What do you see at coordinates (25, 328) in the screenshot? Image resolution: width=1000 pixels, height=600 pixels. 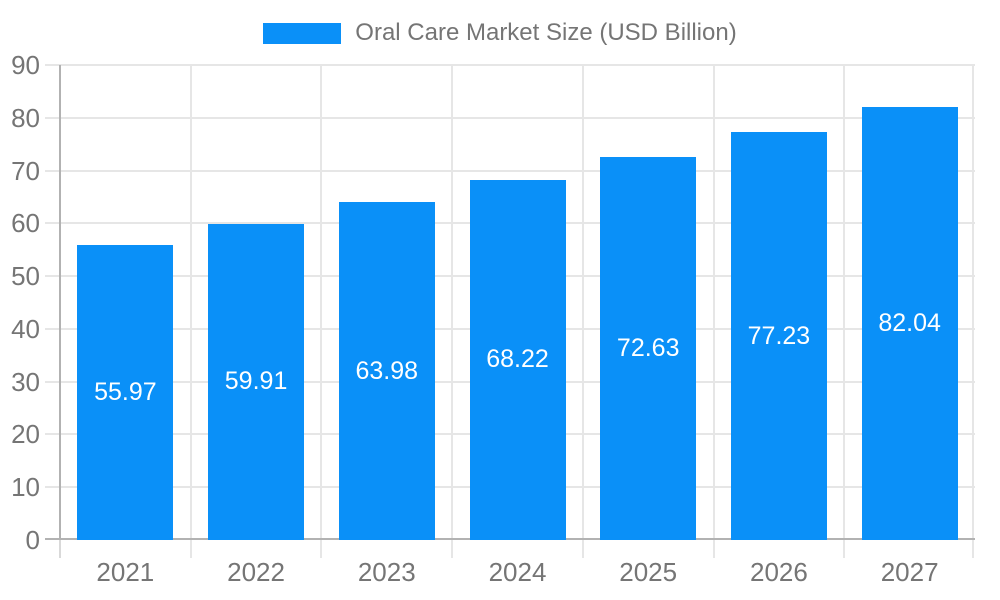 I see `y-axis-tick-label: 40` at bounding box center [25, 328].